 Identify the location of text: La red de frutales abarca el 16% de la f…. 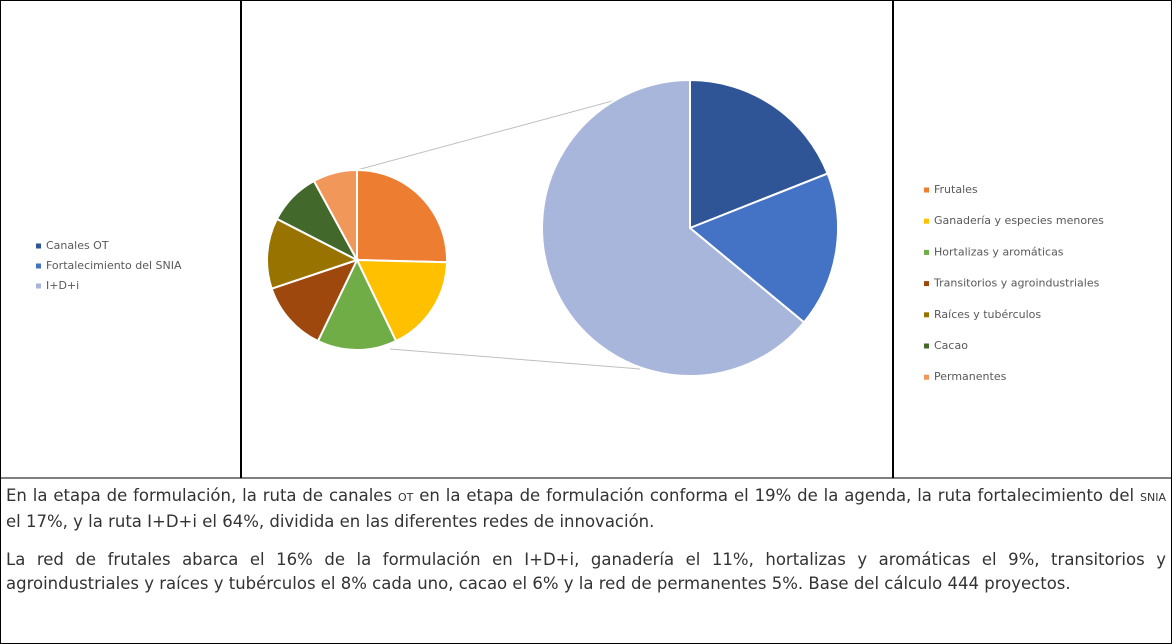
(586, 571).